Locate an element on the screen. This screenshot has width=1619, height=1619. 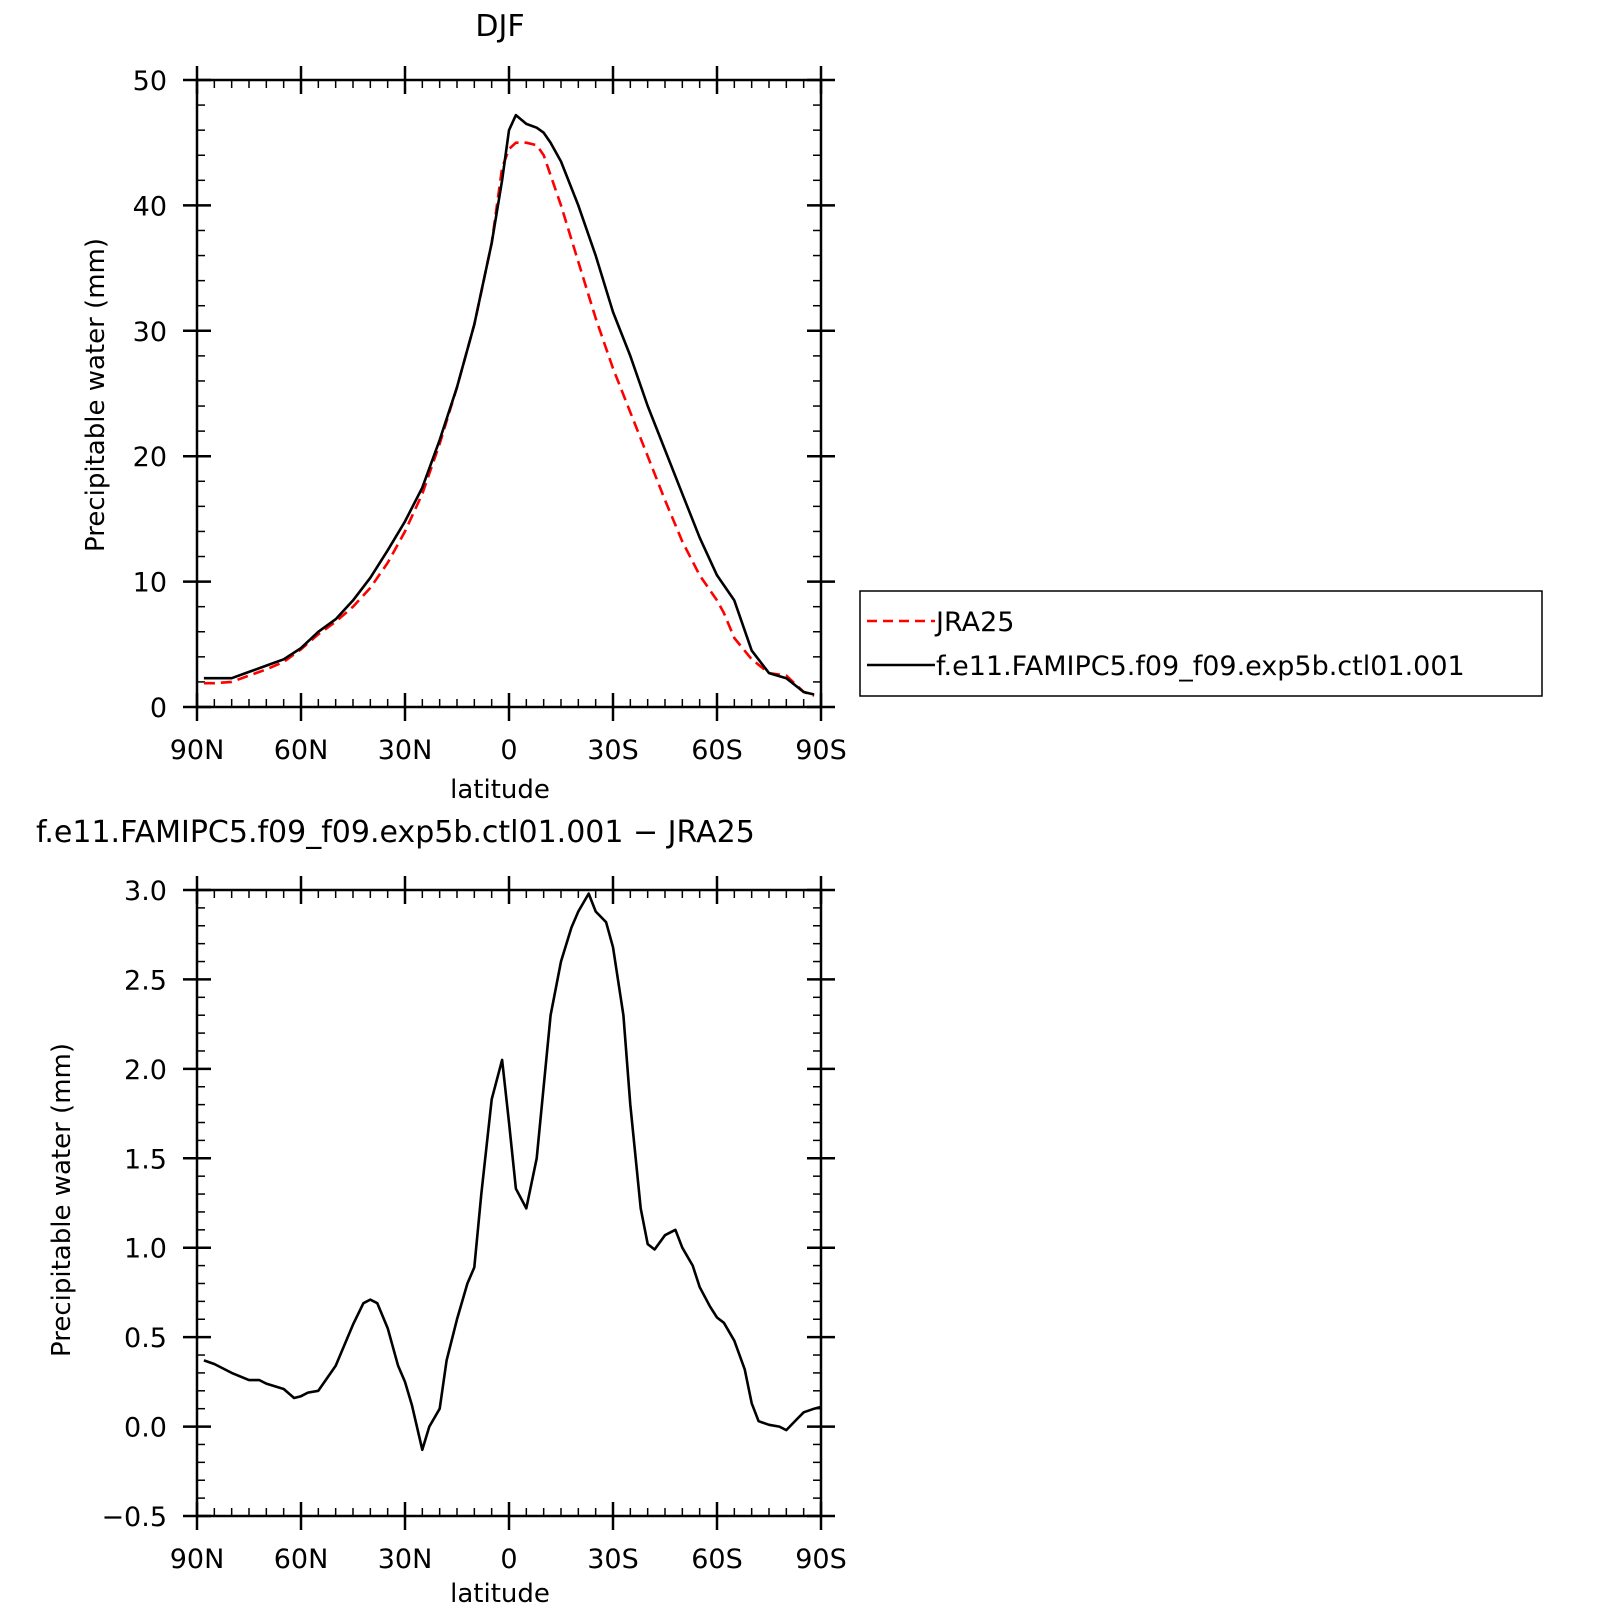
y-tick-label: 3.0 is located at coordinates (145, 891).